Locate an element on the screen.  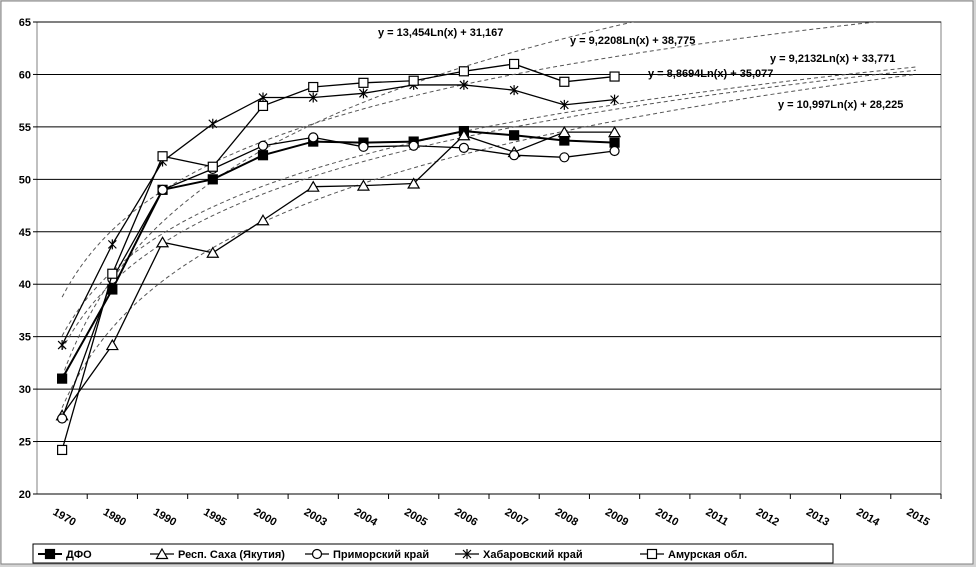
y-tick-label: 55 is located at coordinates (25, 128).